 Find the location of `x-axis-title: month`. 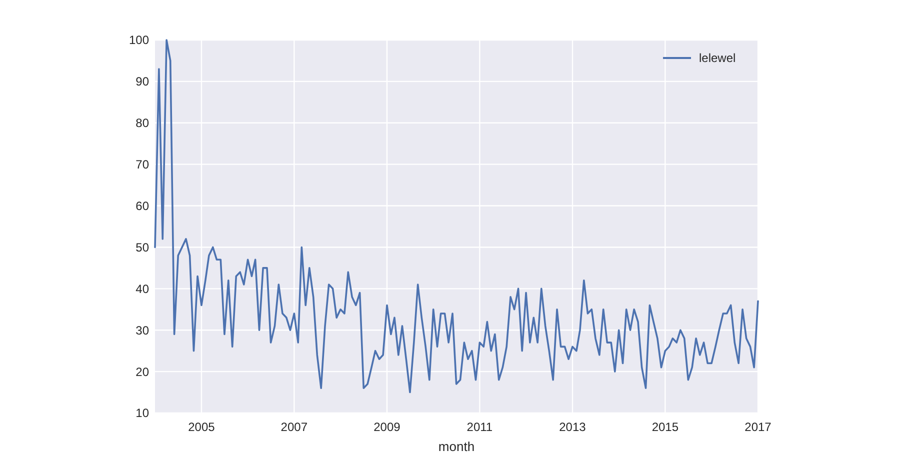

x-axis-title: month is located at coordinates (456, 446).